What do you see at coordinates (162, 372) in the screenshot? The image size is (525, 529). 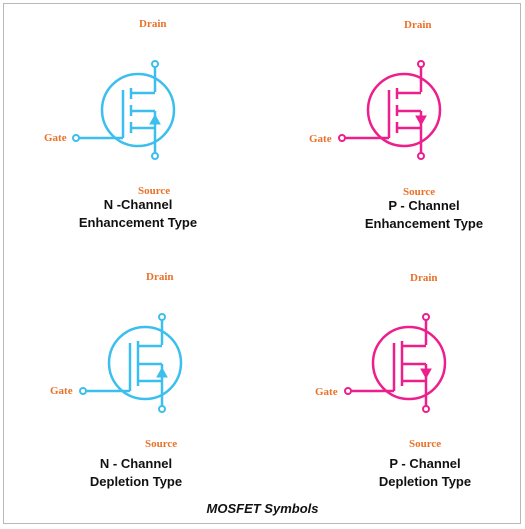 I see `n-dep-substrate-arrow` at bounding box center [162, 372].